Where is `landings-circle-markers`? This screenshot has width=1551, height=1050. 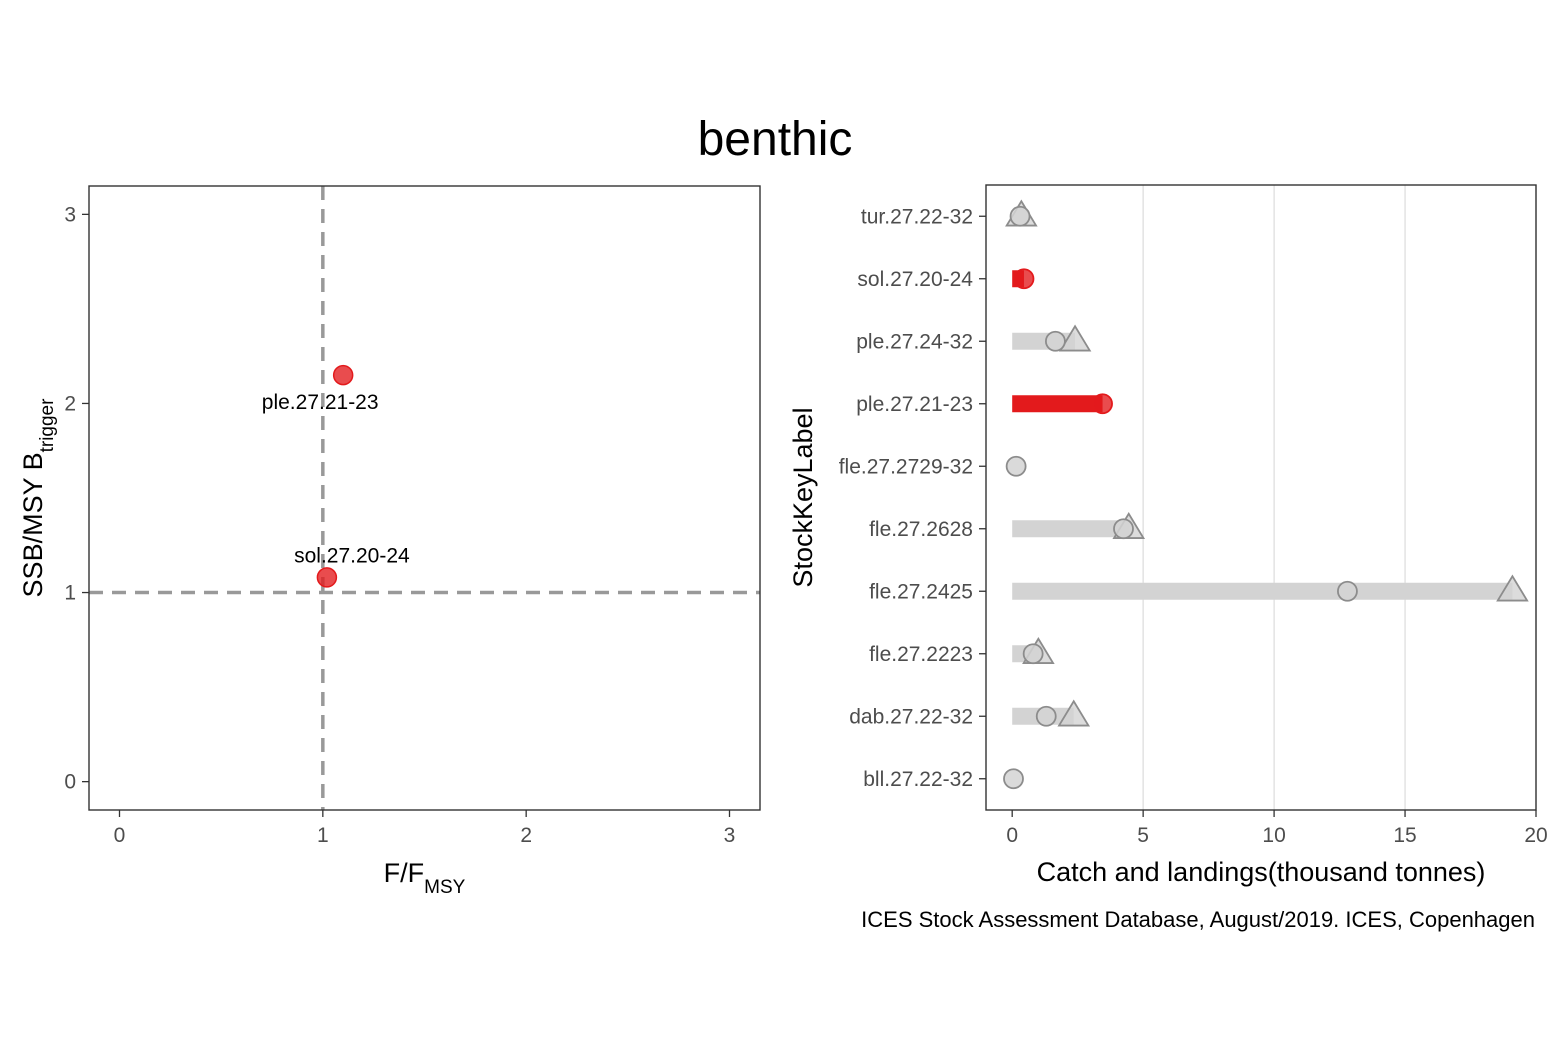
landings-circle-markers is located at coordinates (1180, 497).